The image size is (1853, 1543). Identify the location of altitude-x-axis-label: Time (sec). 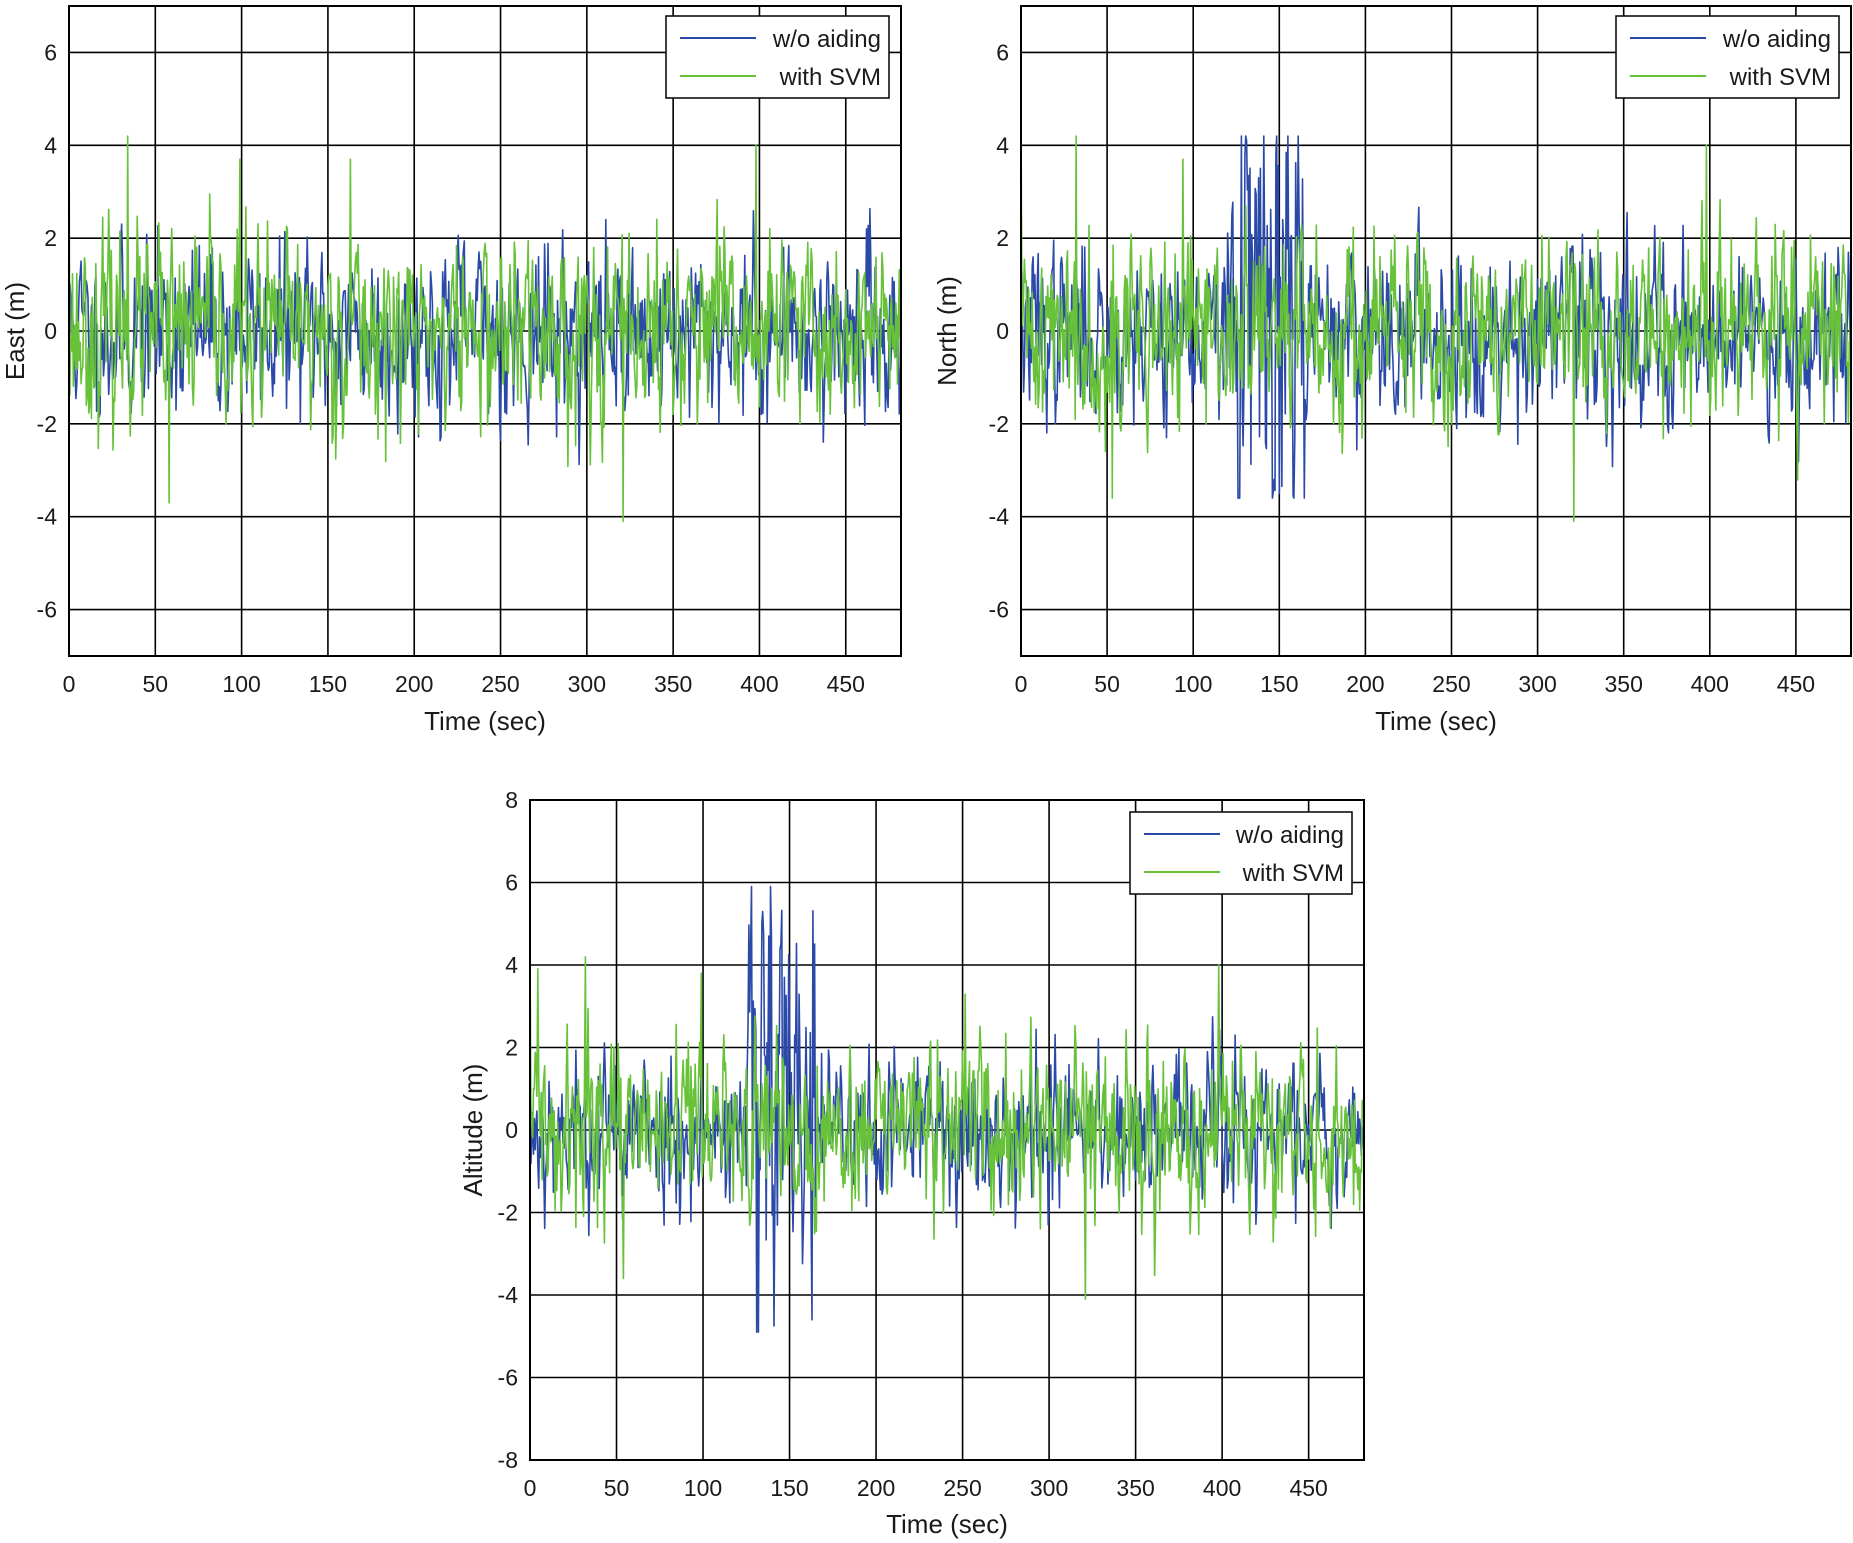
(947, 1524).